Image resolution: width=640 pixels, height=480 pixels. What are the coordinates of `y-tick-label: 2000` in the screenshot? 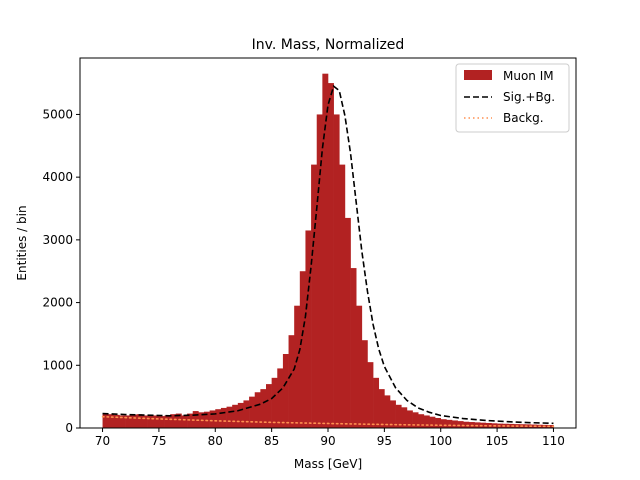 It's located at (57, 303).